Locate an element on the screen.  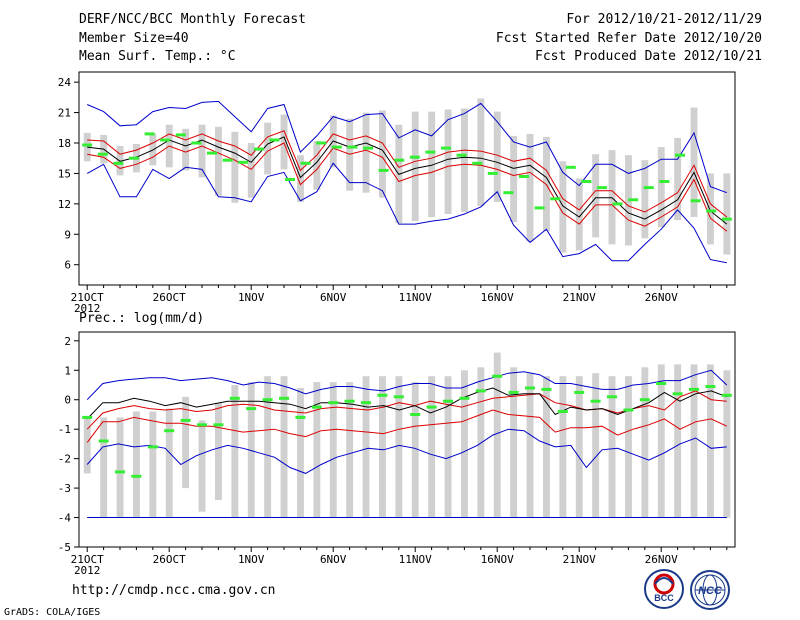
ncc-logo-text: NCC is located at coordinates (710, 591).